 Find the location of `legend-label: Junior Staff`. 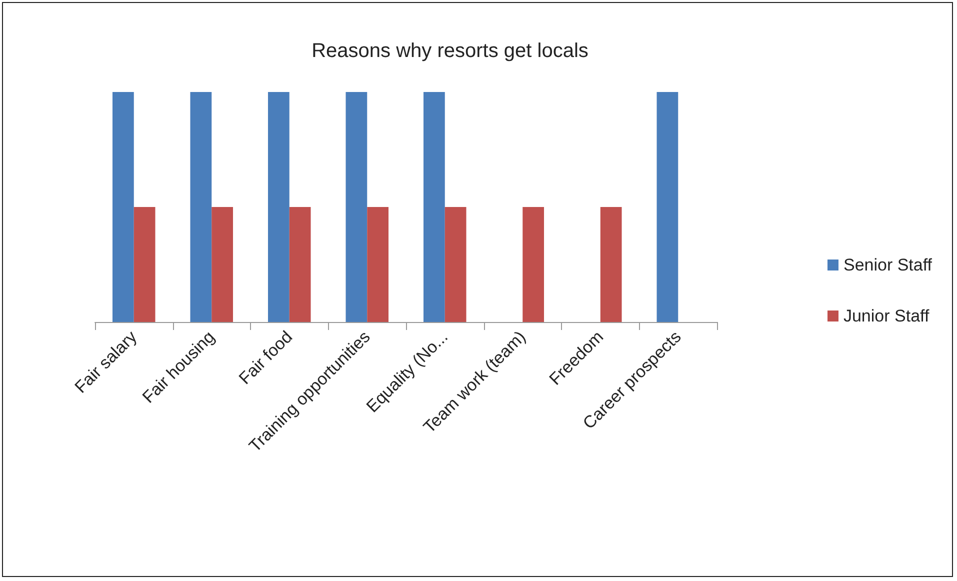

legend-label: Junior Staff is located at coordinates (886, 316).